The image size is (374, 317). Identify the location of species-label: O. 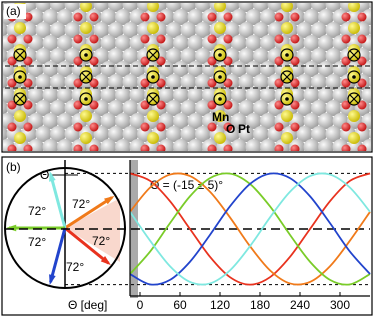
(230, 129).